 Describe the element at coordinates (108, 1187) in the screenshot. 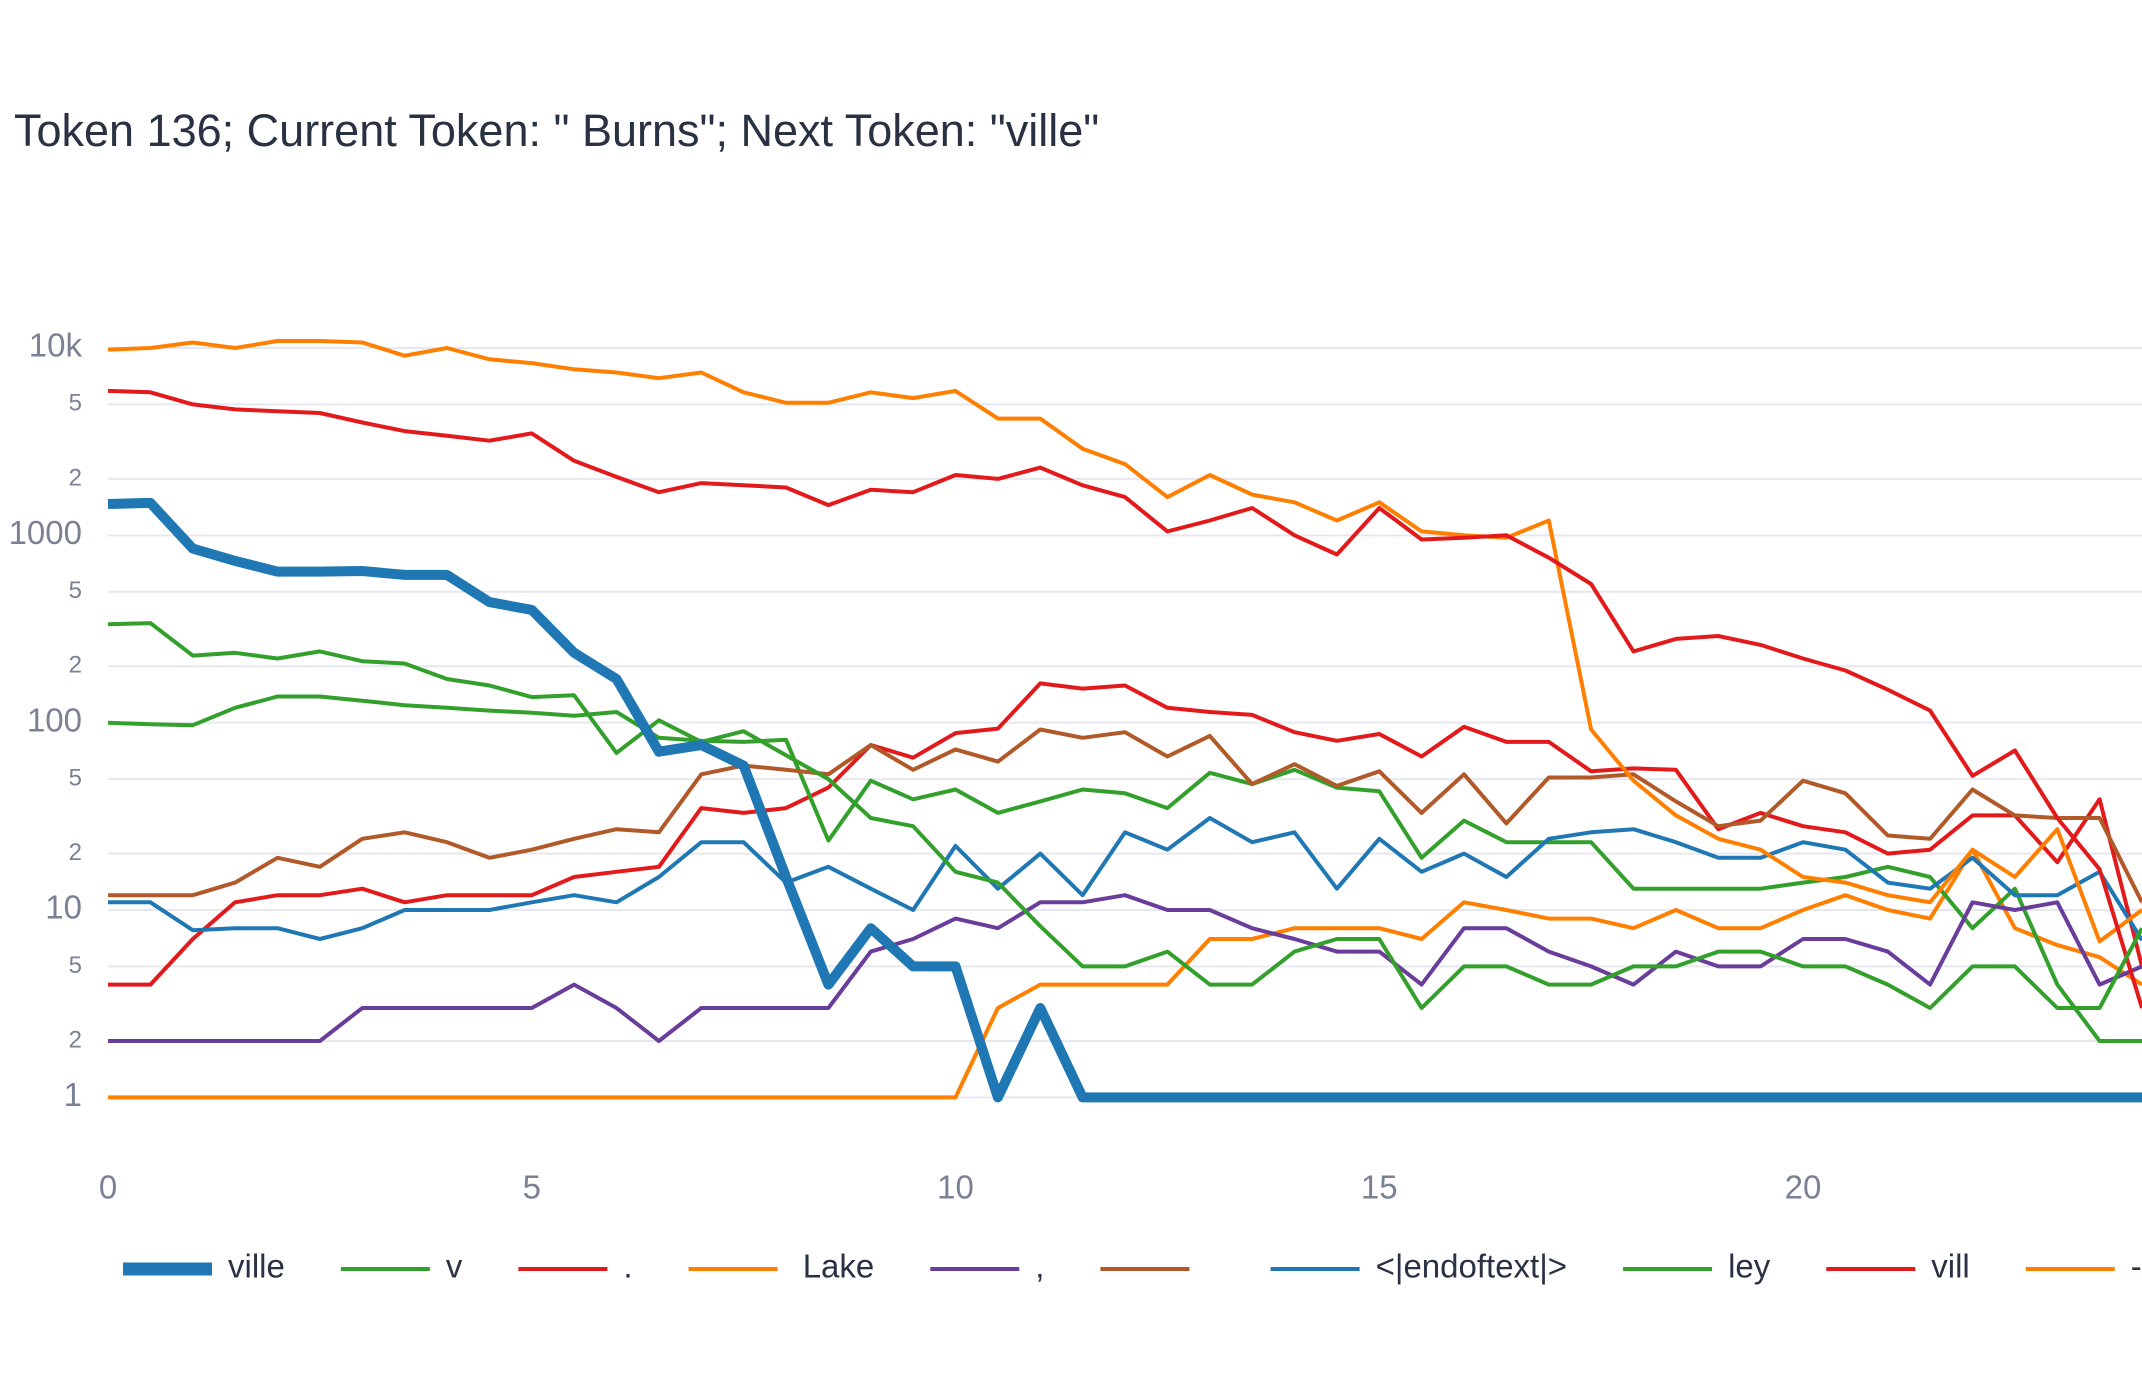

I see `x-tick-label: 0` at that location.